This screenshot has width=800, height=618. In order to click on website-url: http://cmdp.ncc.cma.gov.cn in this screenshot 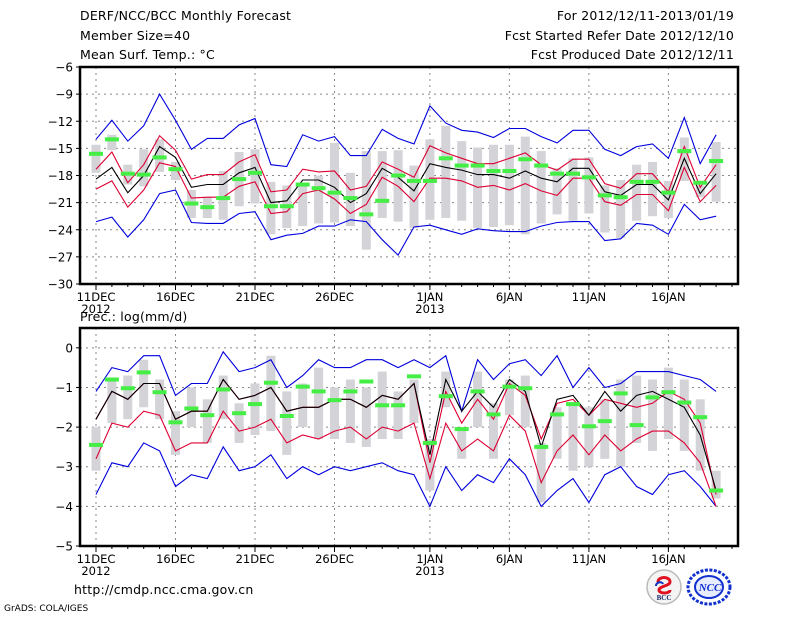, I will do `click(164, 589)`.